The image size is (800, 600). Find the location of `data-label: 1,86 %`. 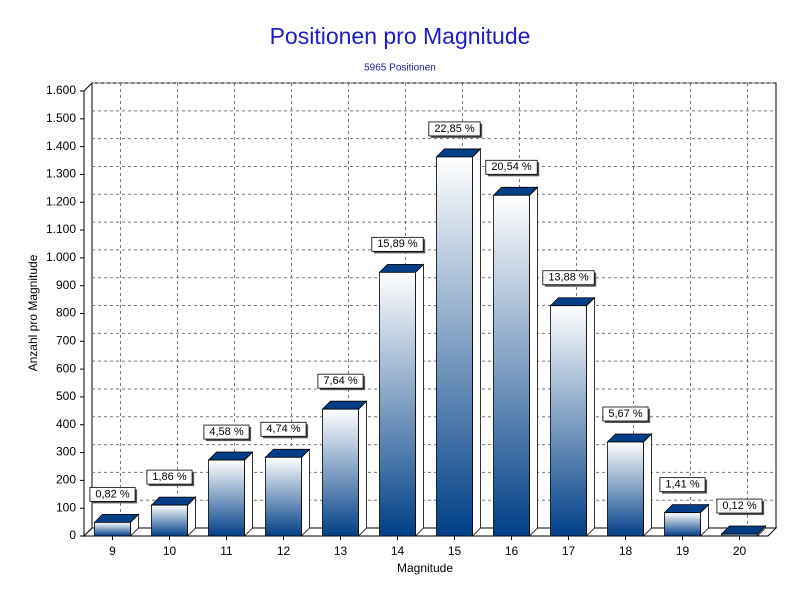

data-label: 1,86 % is located at coordinates (169, 477).